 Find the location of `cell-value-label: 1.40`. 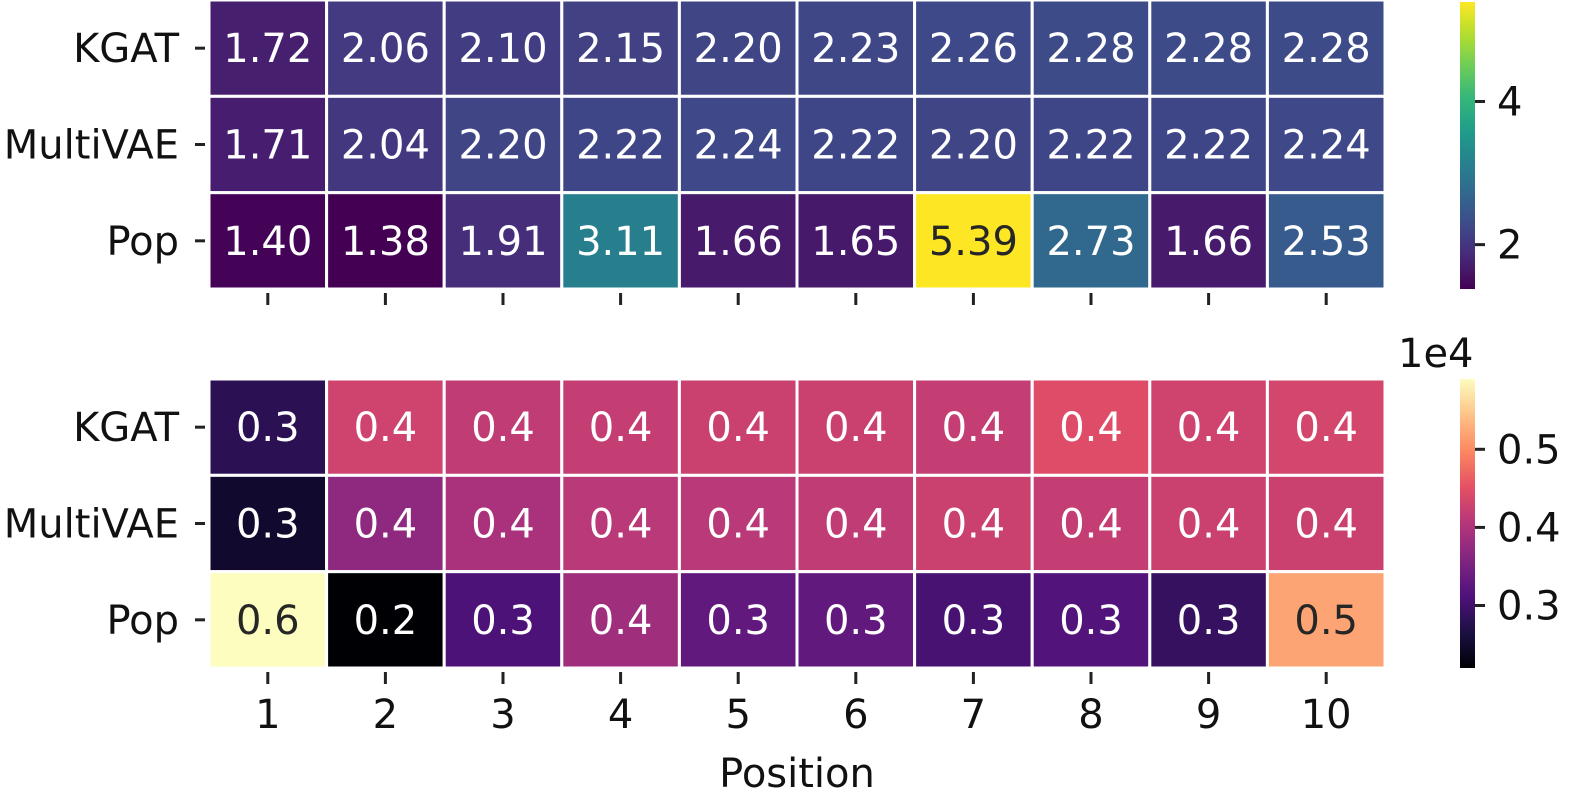

cell-value-label: 1.40 is located at coordinates (267, 242).